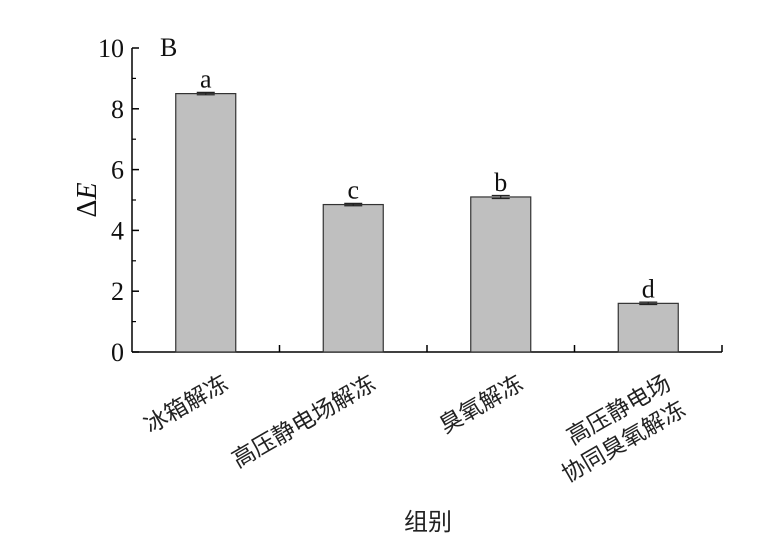 The width and height of the screenshot is (781, 554). I want to click on y-tick-label: 6, so click(117, 170).